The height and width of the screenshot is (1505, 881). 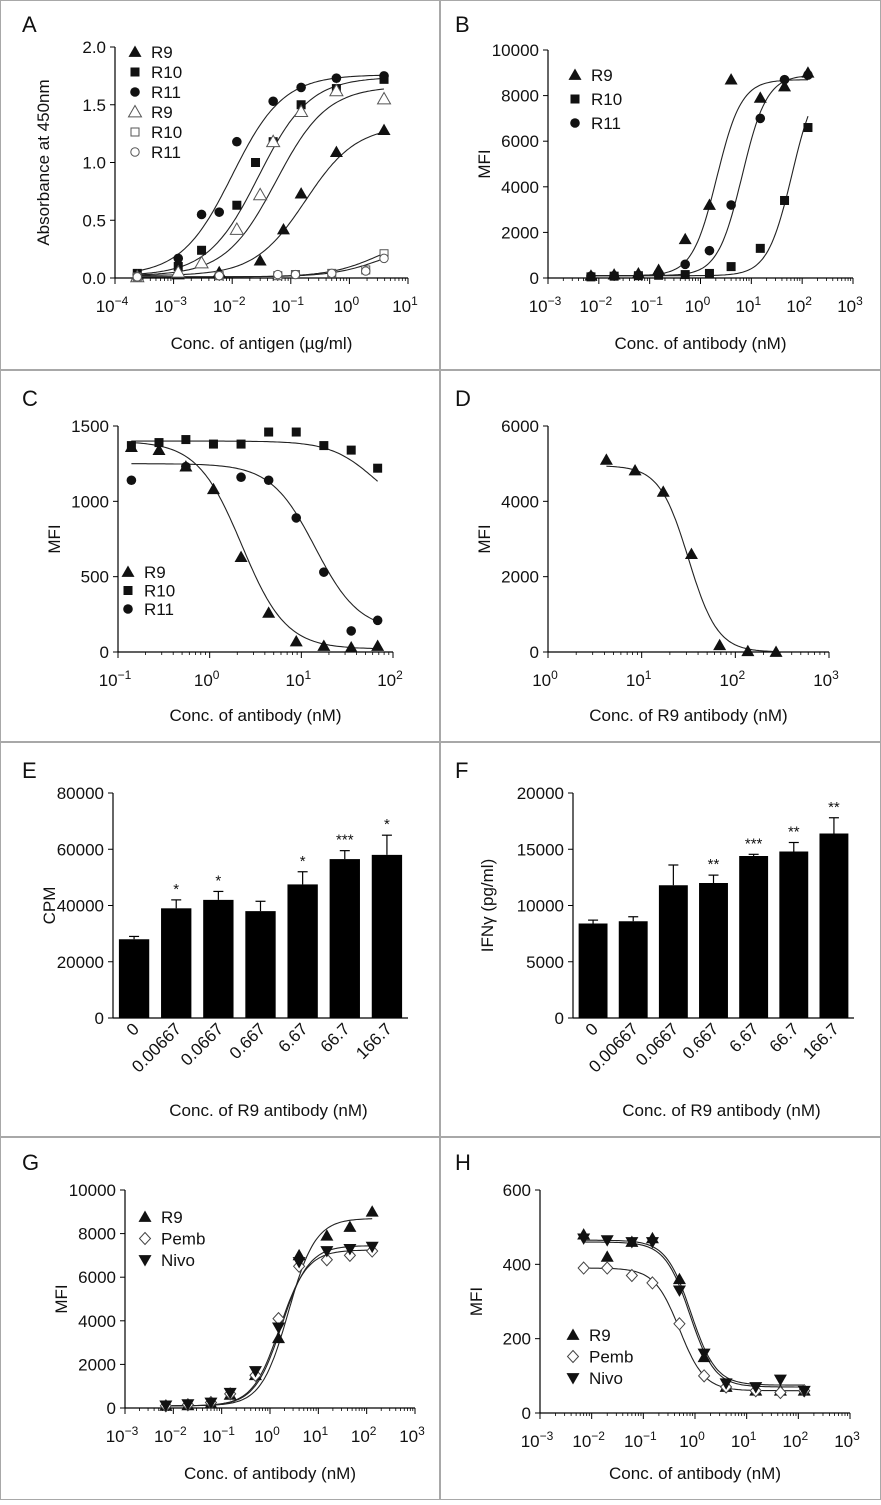 I want to click on y-axis-label: Absorbance at 450nm, so click(x=43, y=162).